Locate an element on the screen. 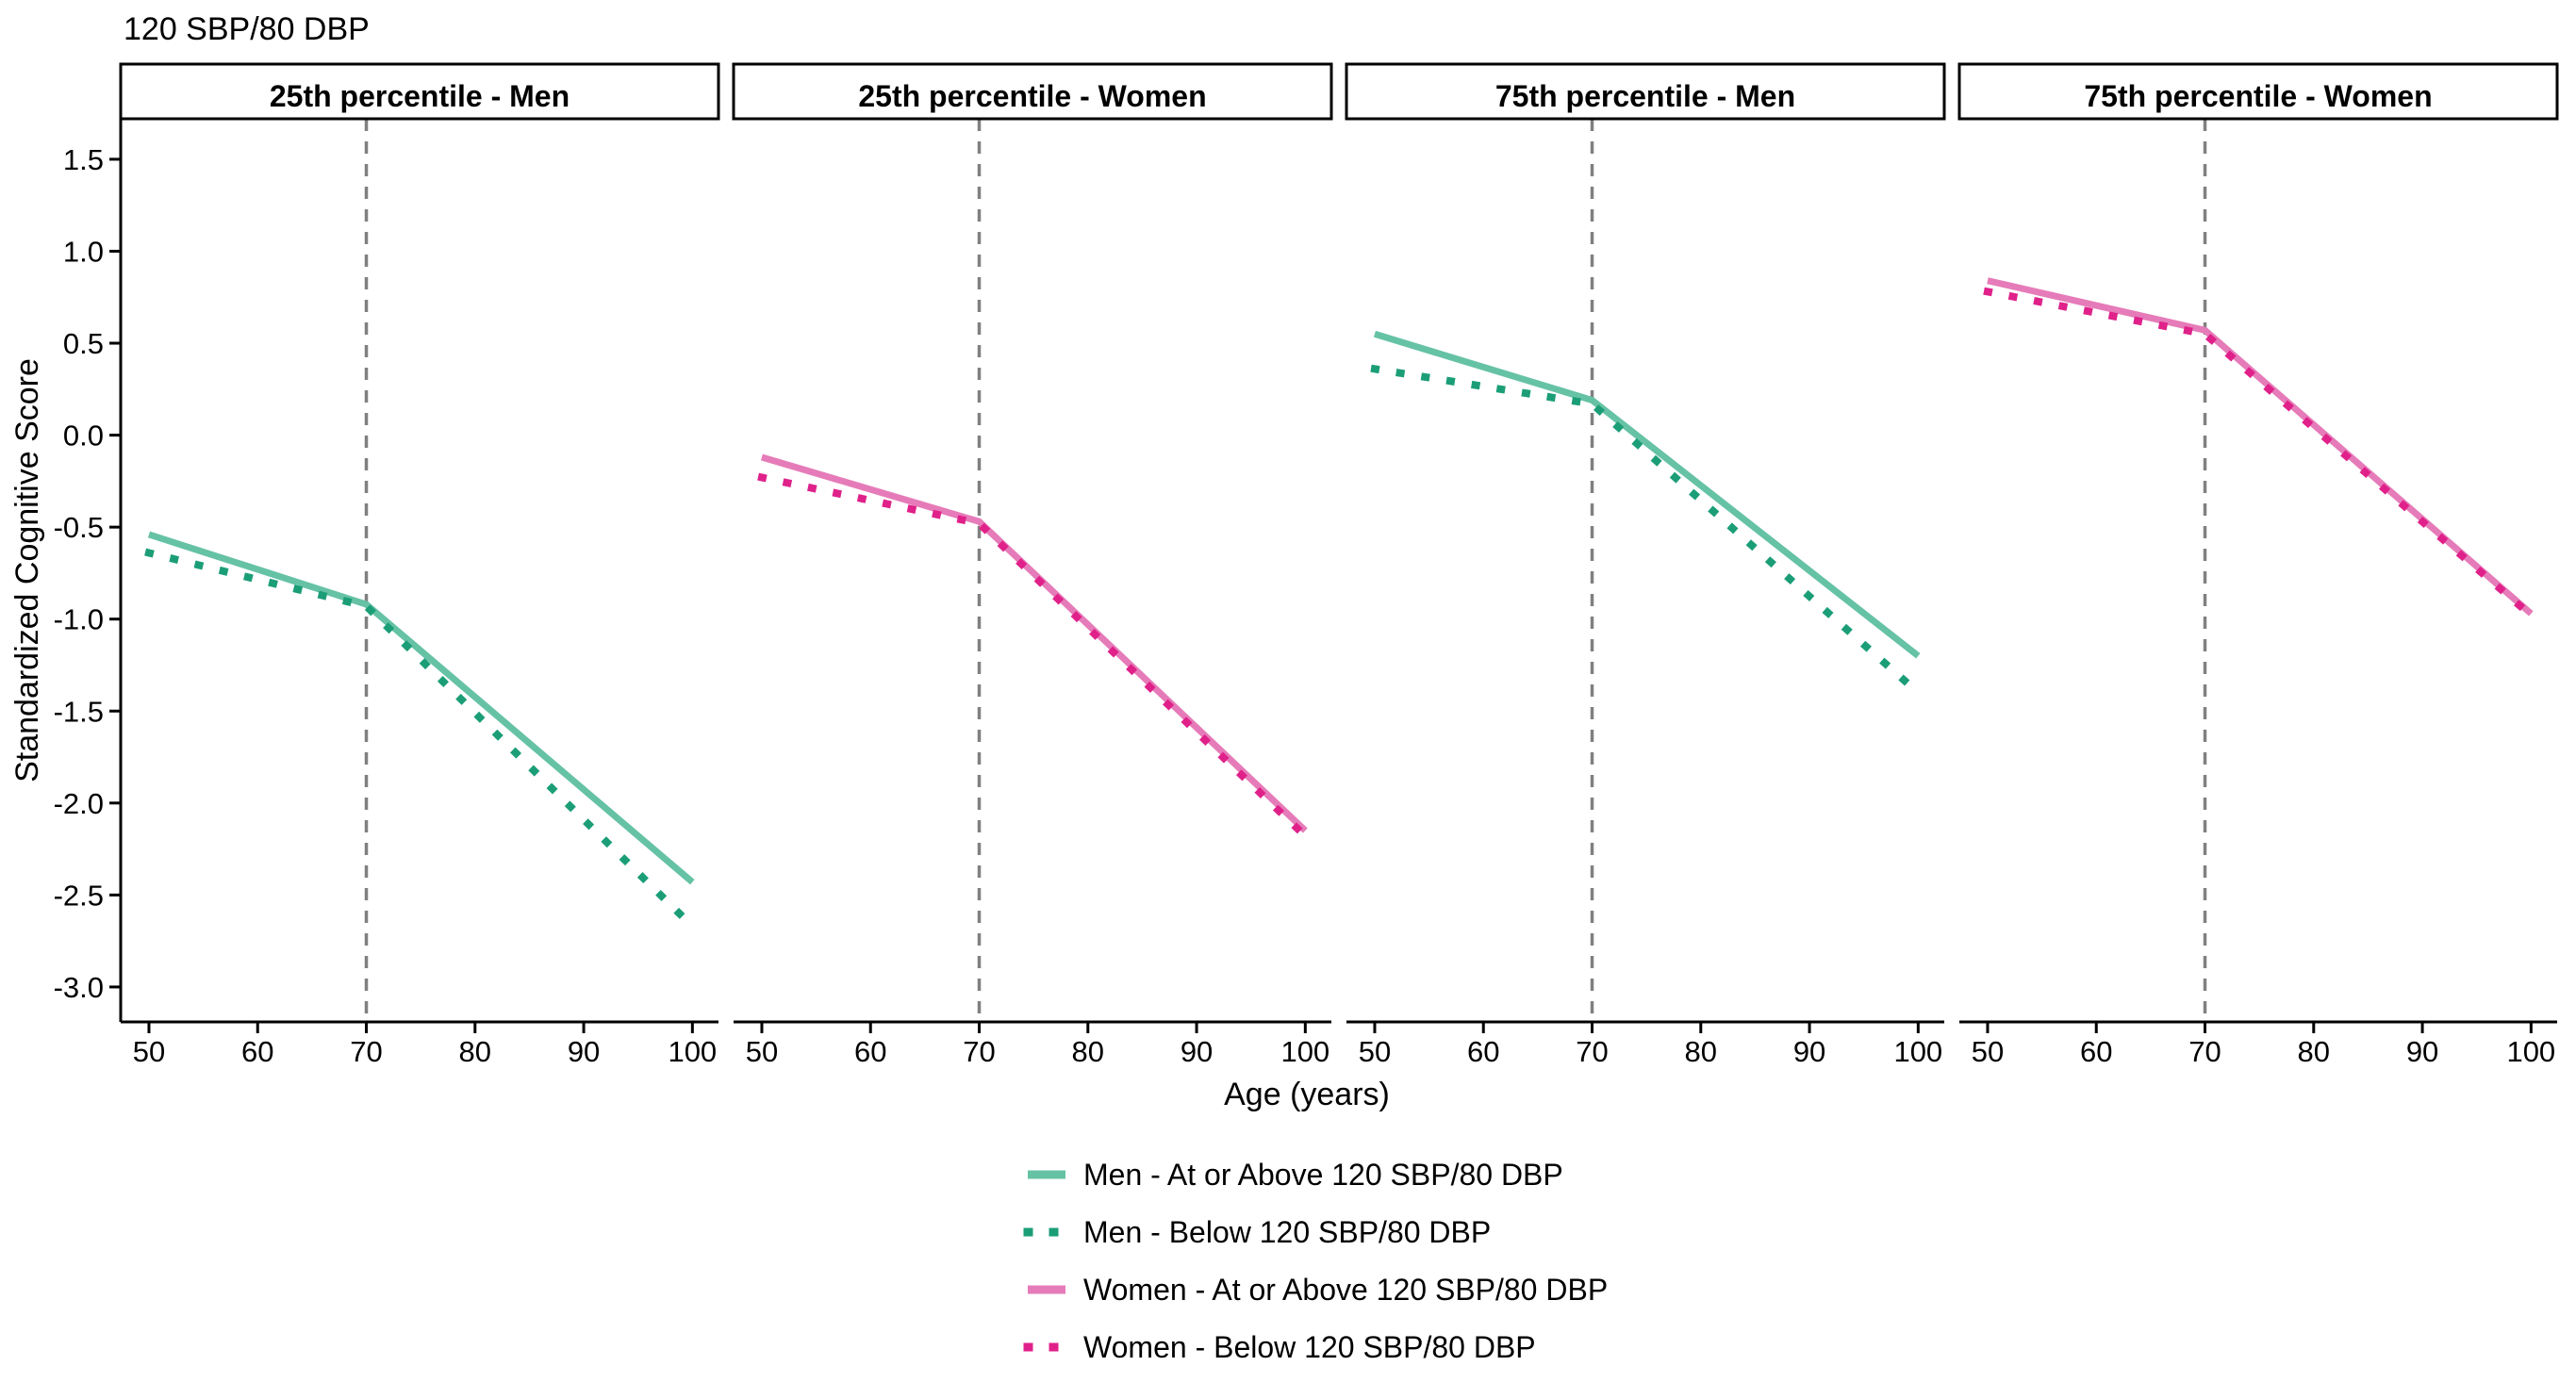 The width and height of the screenshot is (2576, 1399). legend-label: Men - Below 120 SBP/80 DBP is located at coordinates (1287, 1232).